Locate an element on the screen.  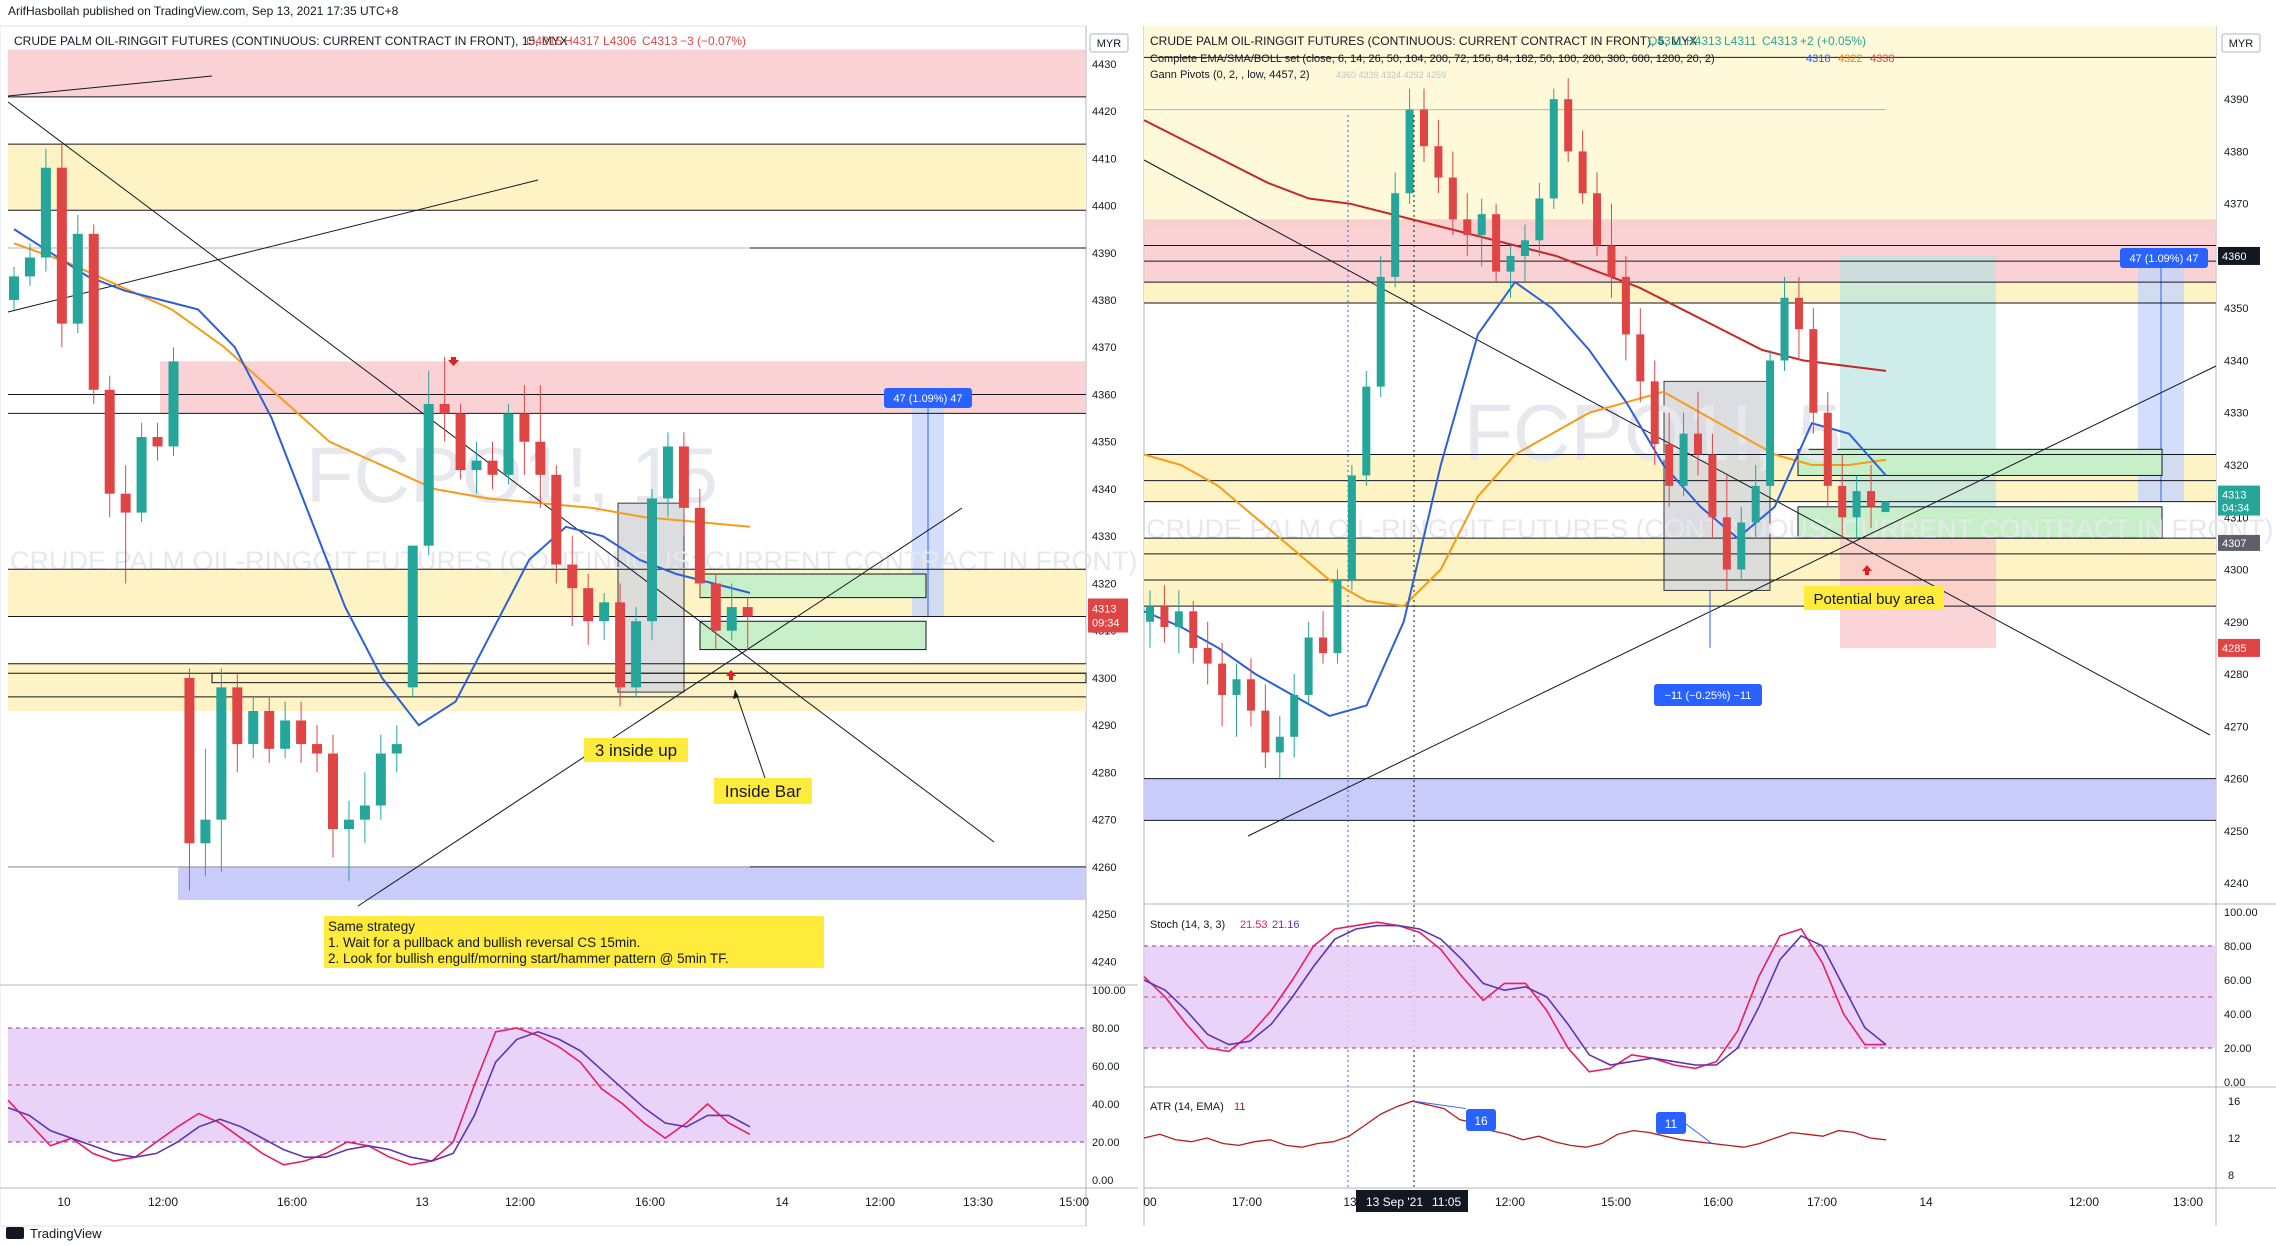
left-price-tick: 4320 is located at coordinates (1104, 584).